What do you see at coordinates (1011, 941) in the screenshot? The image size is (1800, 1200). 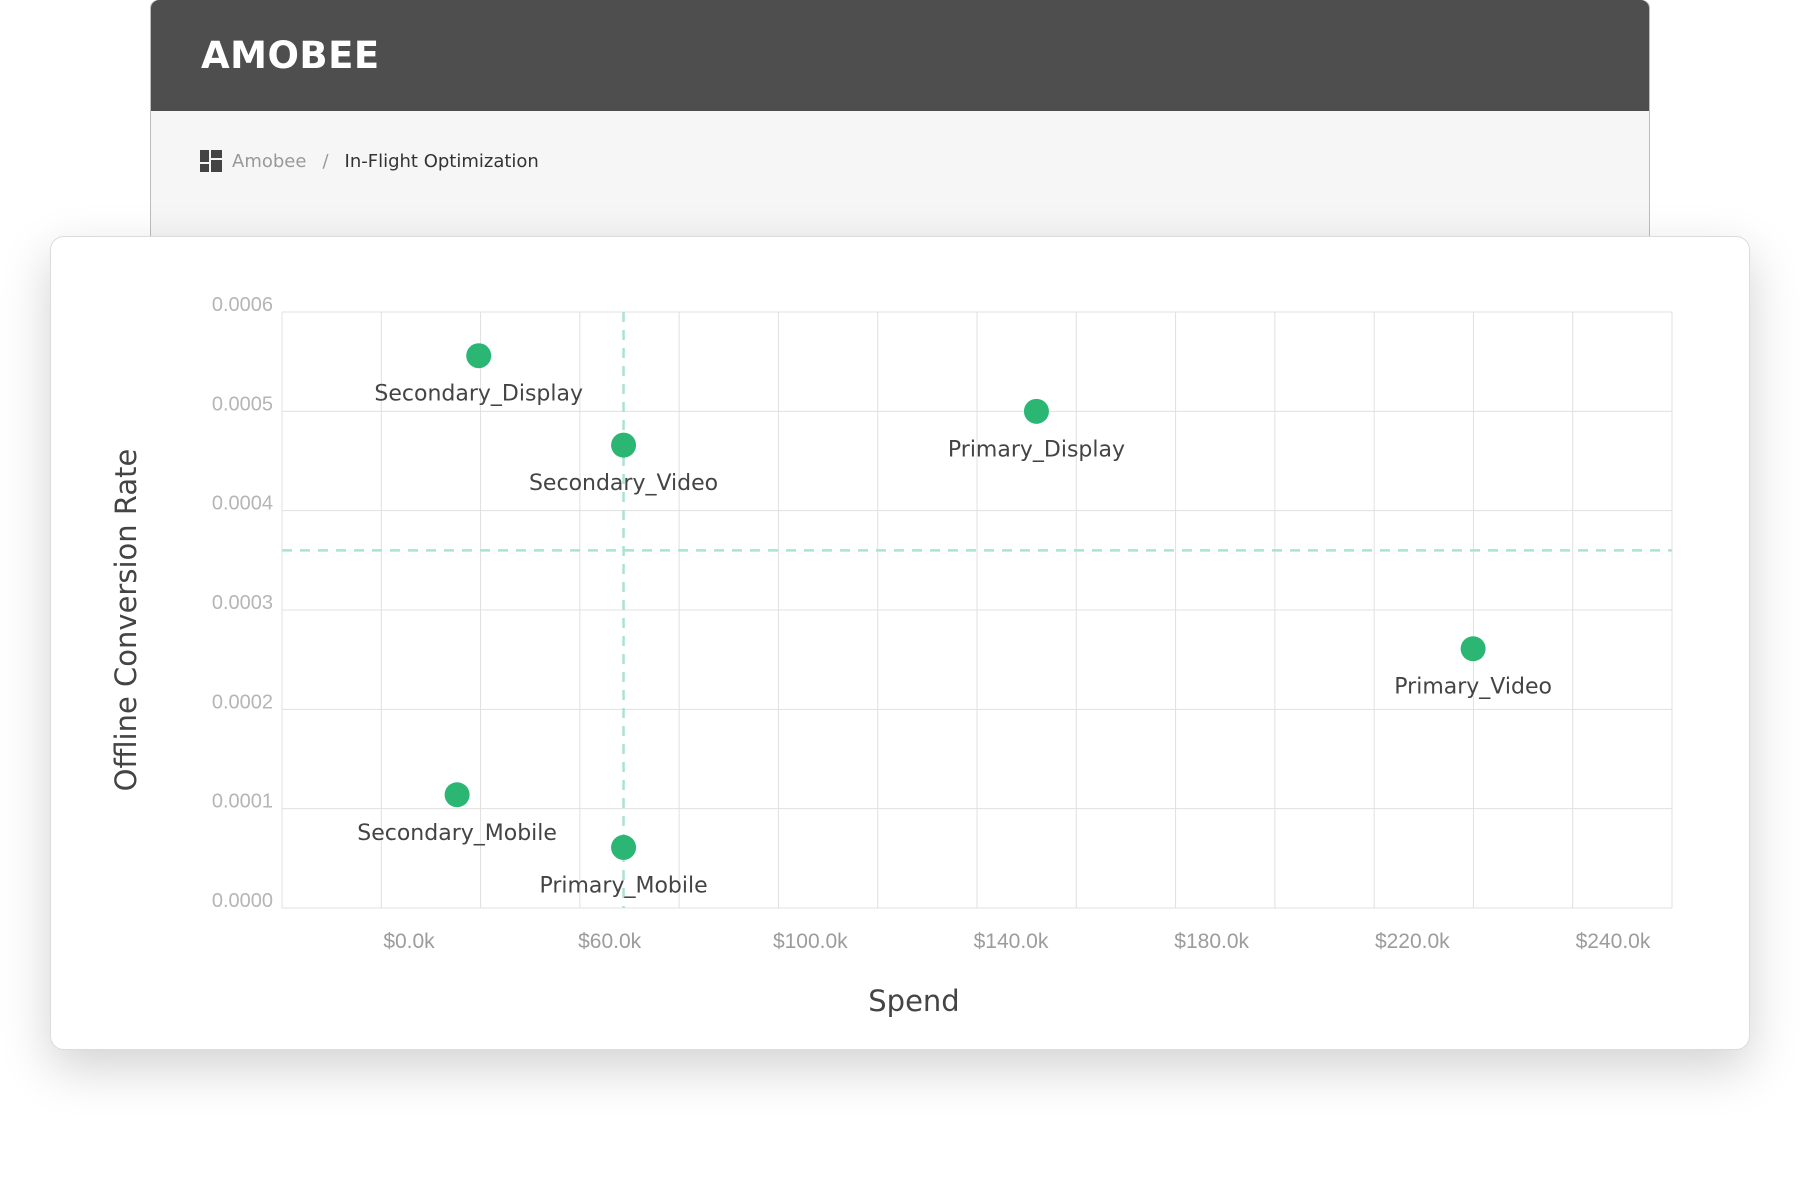 I see `x-tick-label: $140.0k` at bounding box center [1011, 941].